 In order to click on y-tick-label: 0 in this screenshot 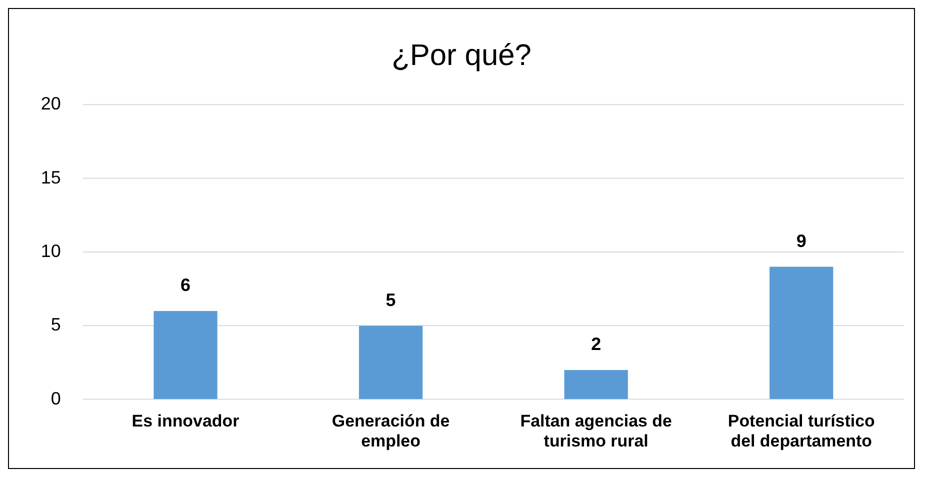, I will do `click(55, 398)`.